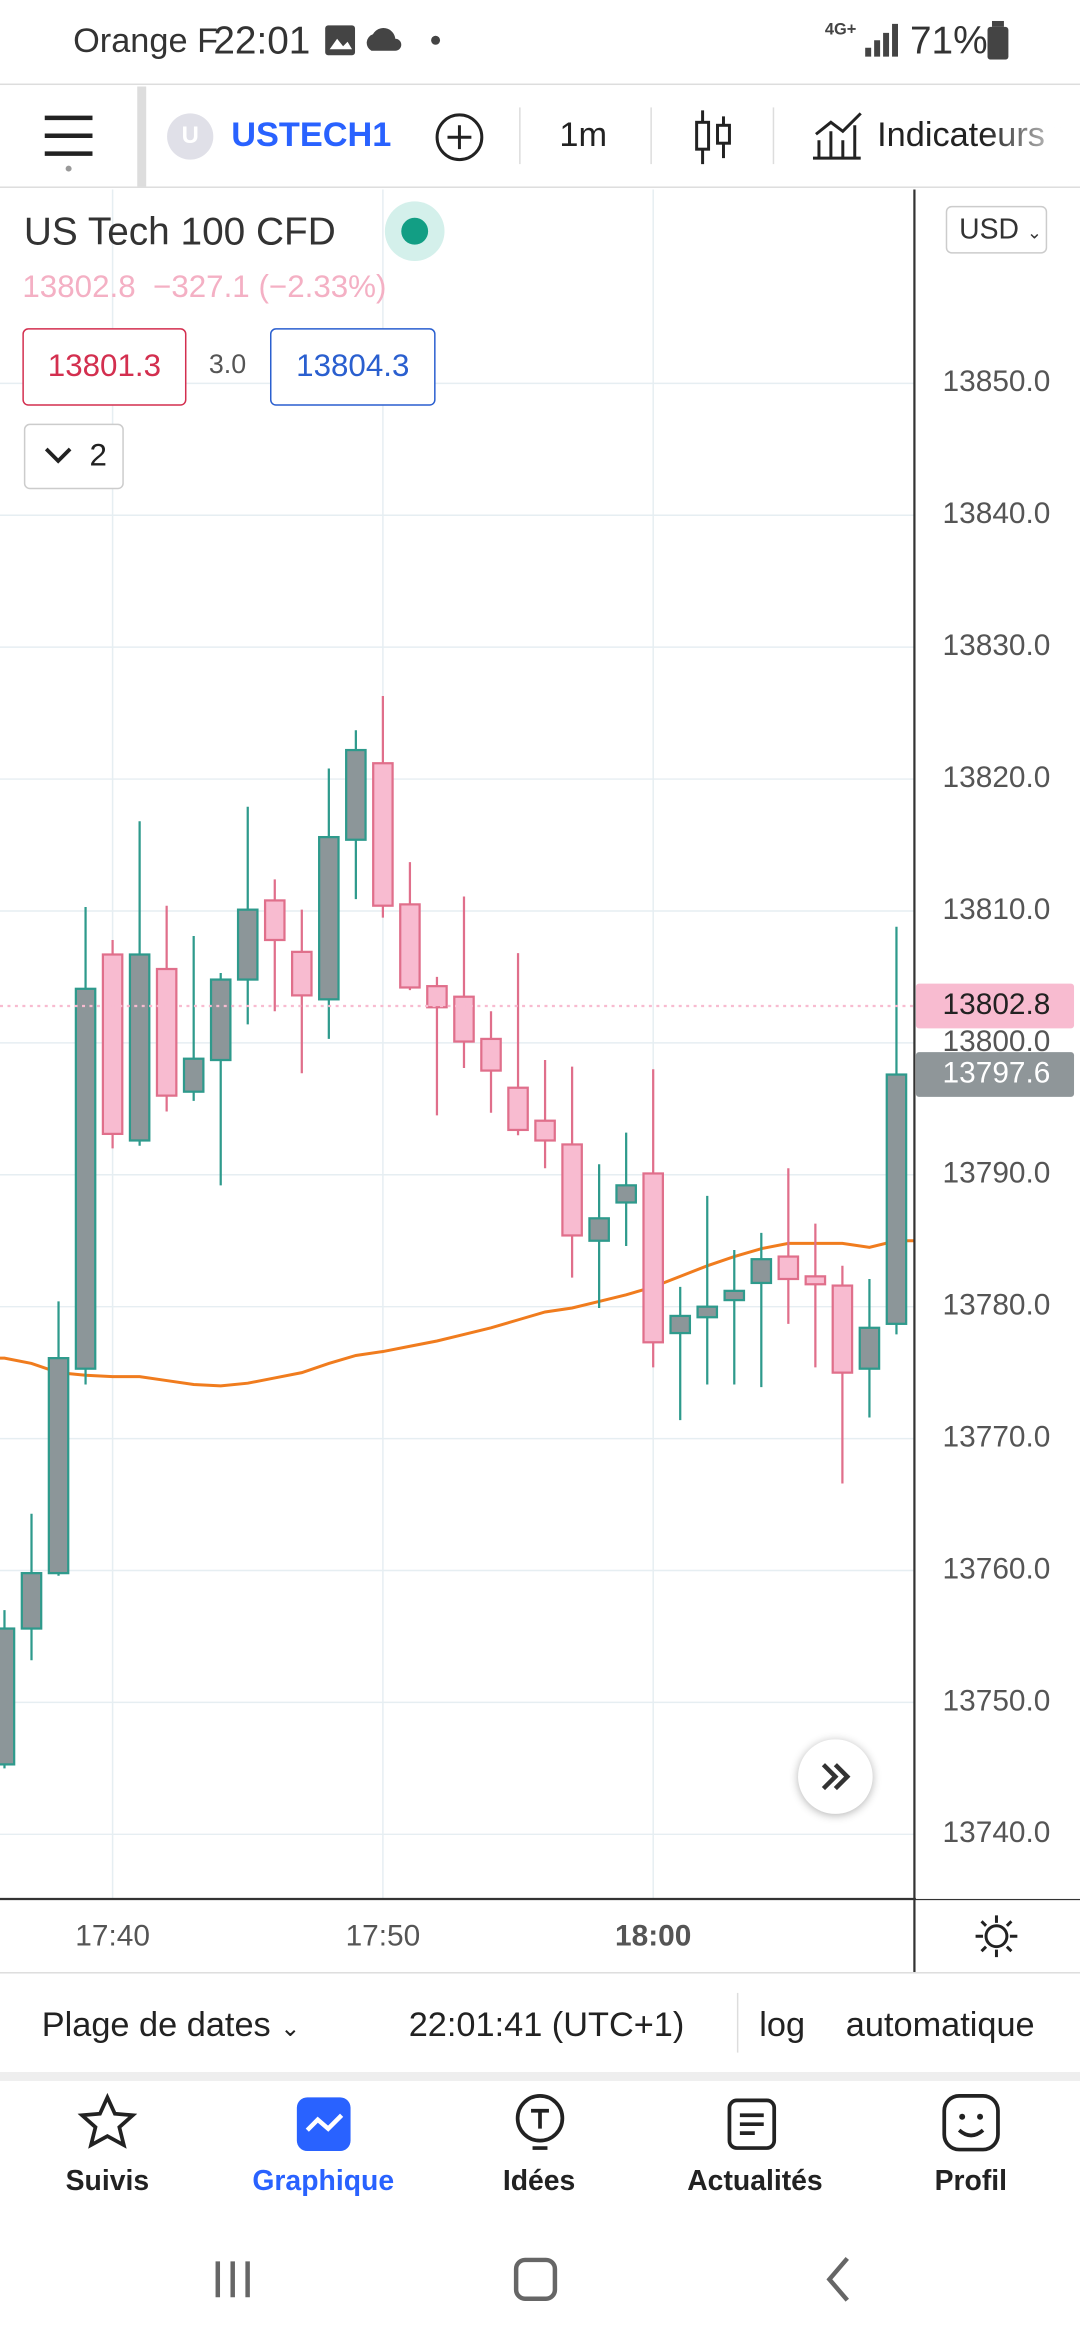  I want to click on carrier: Orange F, so click(146, 40).